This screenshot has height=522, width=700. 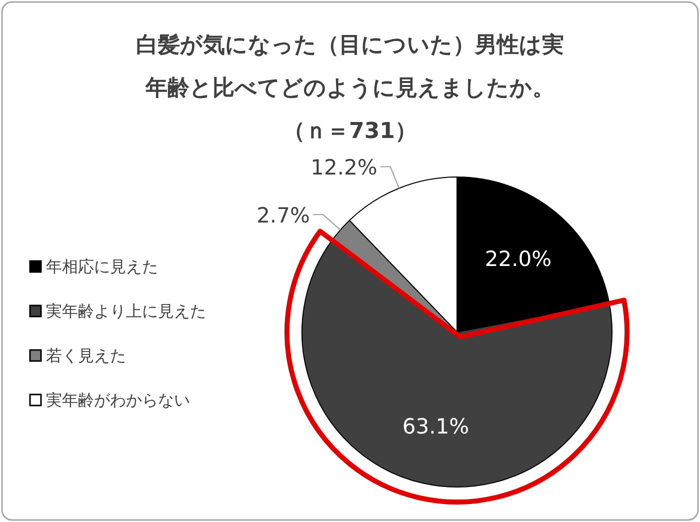 I want to click on data-label: 63.1%, so click(x=436, y=426).